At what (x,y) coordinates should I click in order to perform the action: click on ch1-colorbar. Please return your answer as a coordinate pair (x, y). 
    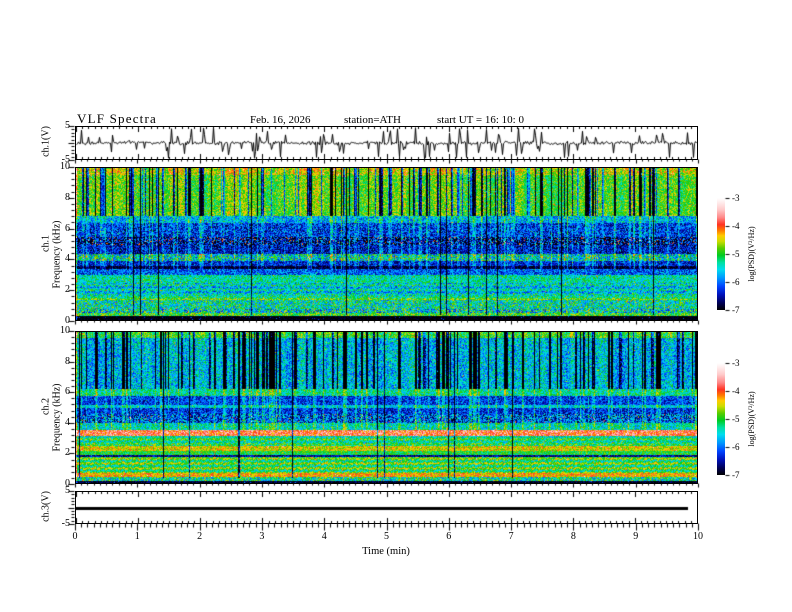
    Looking at the image, I should click on (721, 254).